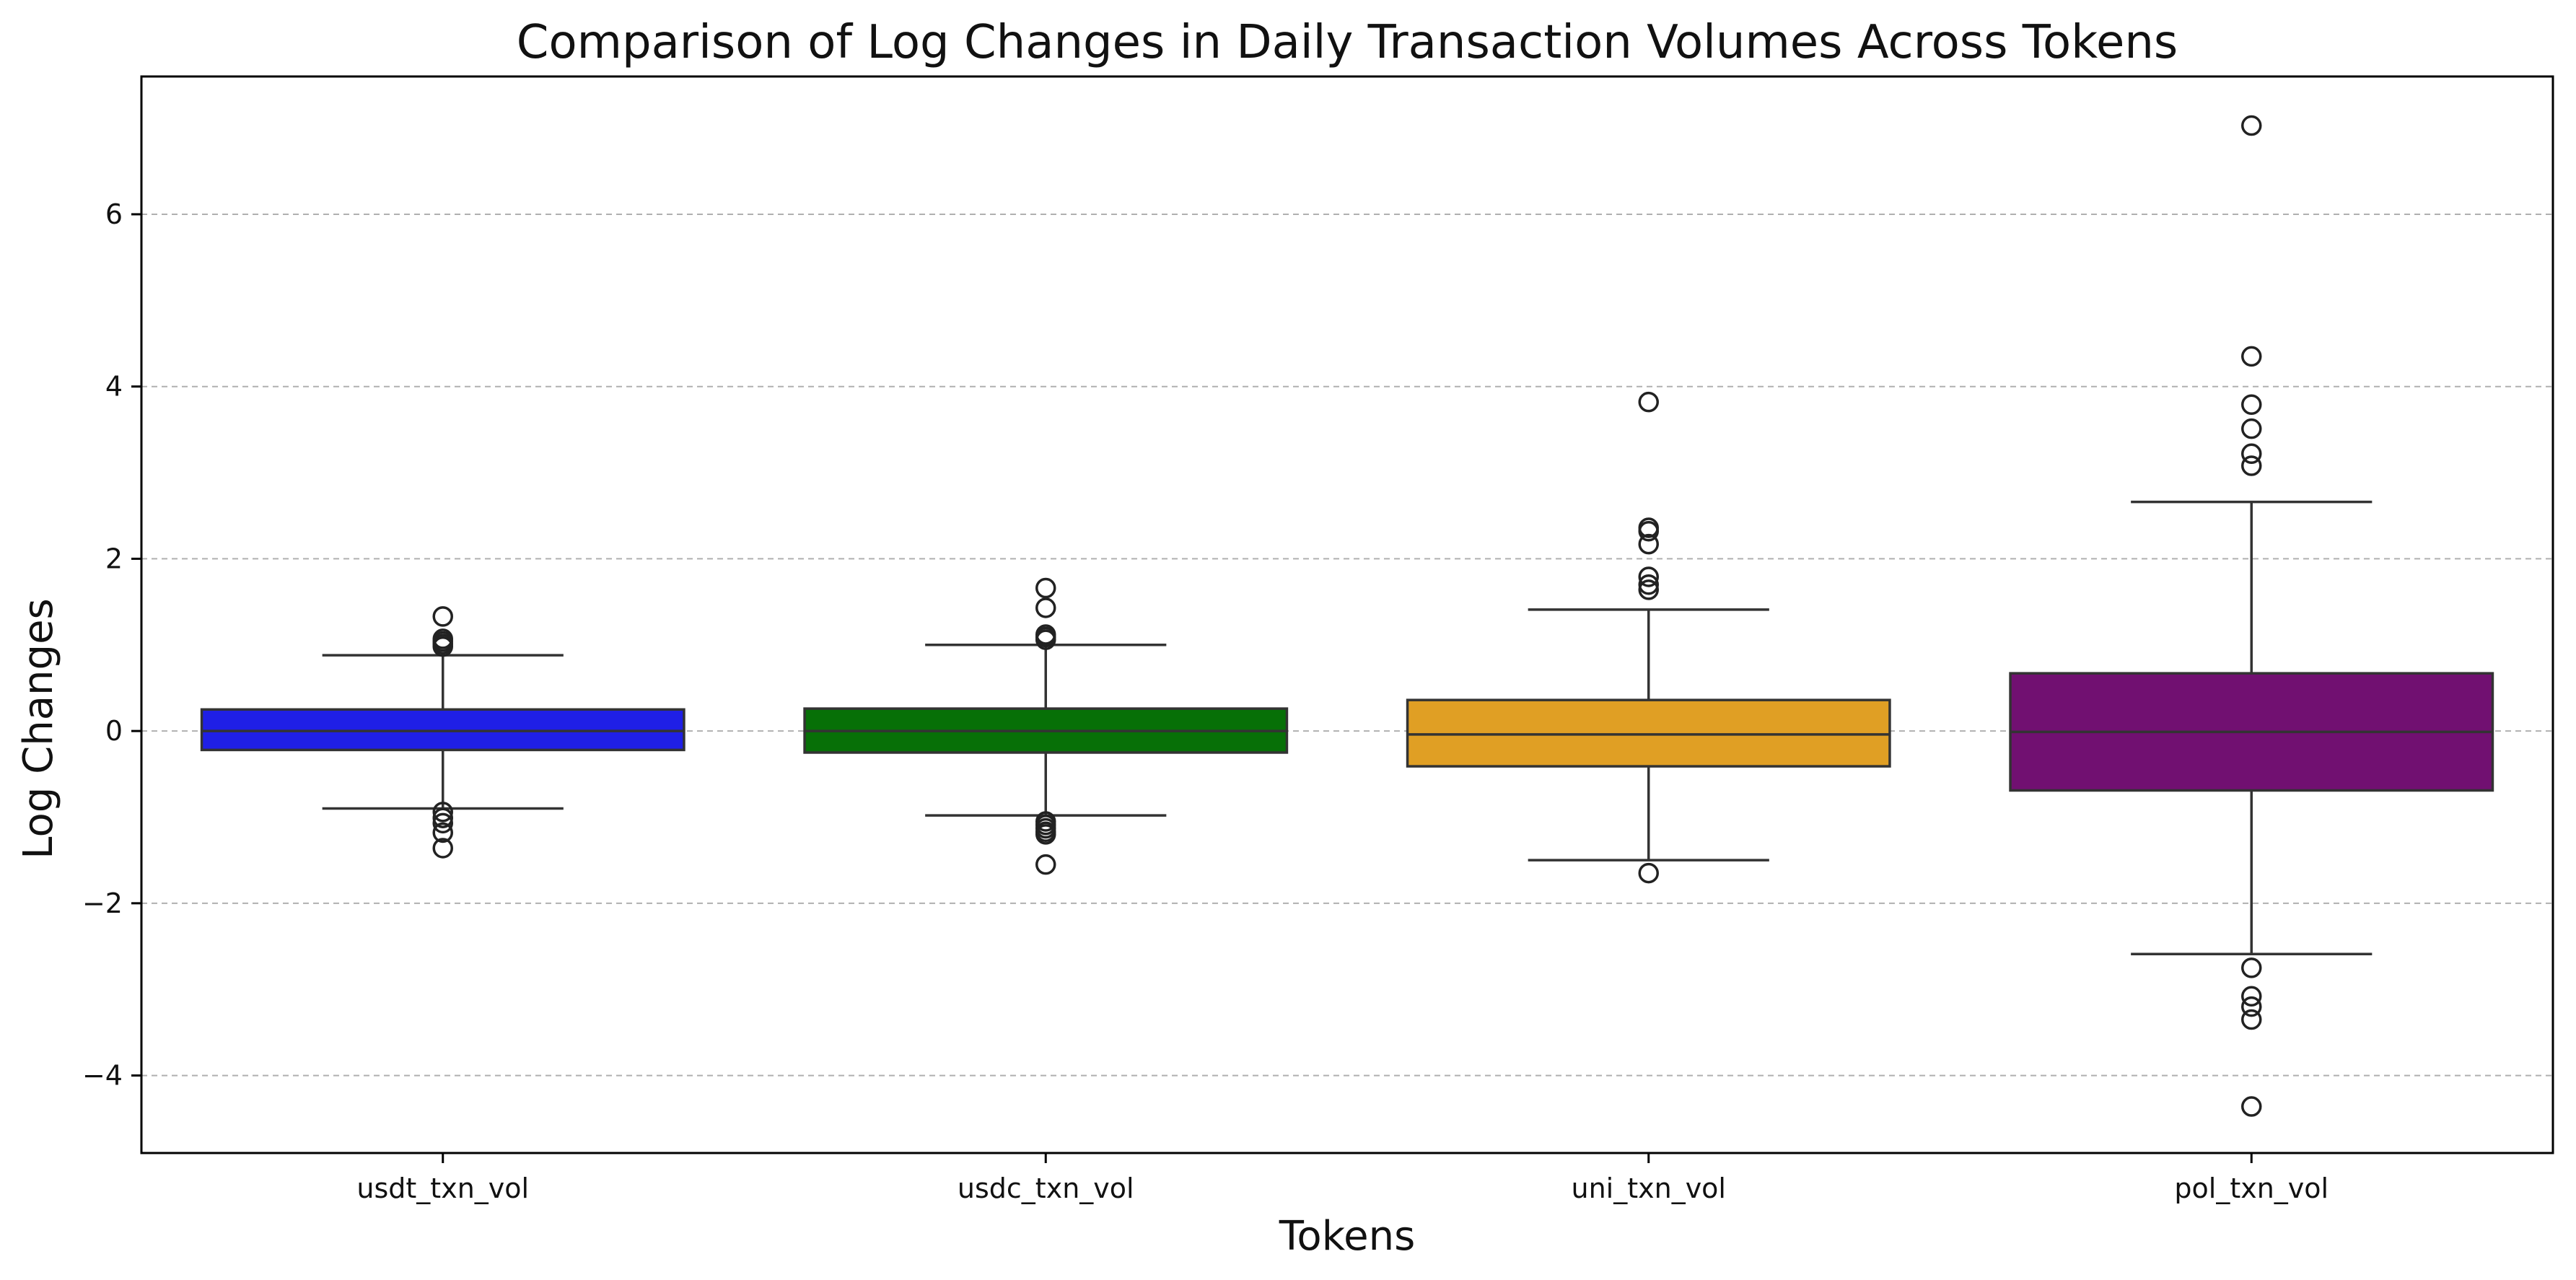 This screenshot has width=2576, height=1280. What do you see at coordinates (442, 1188) in the screenshot?
I see `x-tick-label: usdt_txn_vol` at bounding box center [442, 1188].